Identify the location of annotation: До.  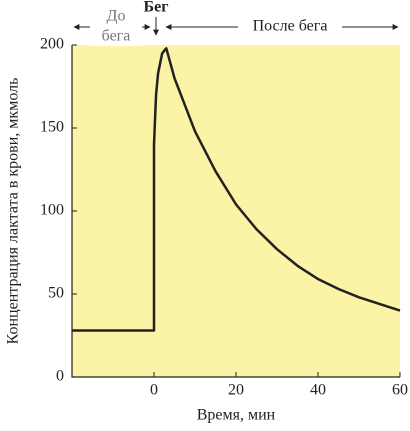
(116, 16).